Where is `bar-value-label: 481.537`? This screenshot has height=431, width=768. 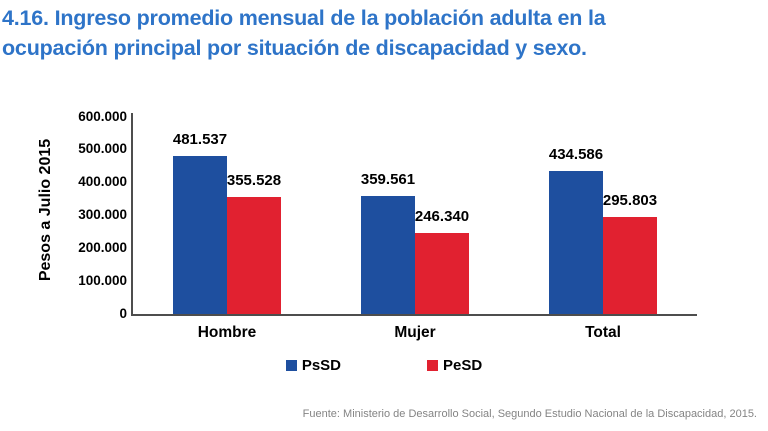
bar-value-label: 481.537 is located at coordinates (200, 139).